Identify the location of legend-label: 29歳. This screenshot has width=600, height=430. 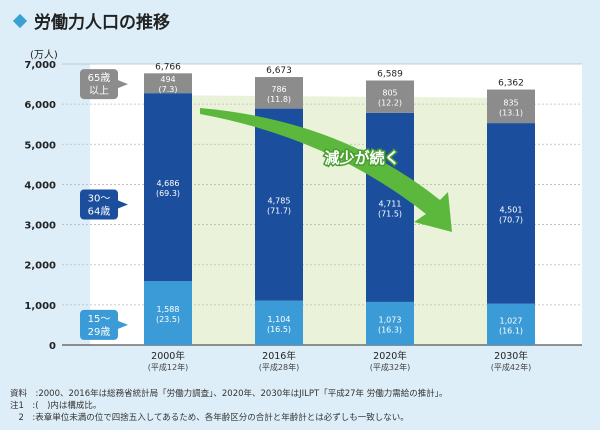
(99, 332).